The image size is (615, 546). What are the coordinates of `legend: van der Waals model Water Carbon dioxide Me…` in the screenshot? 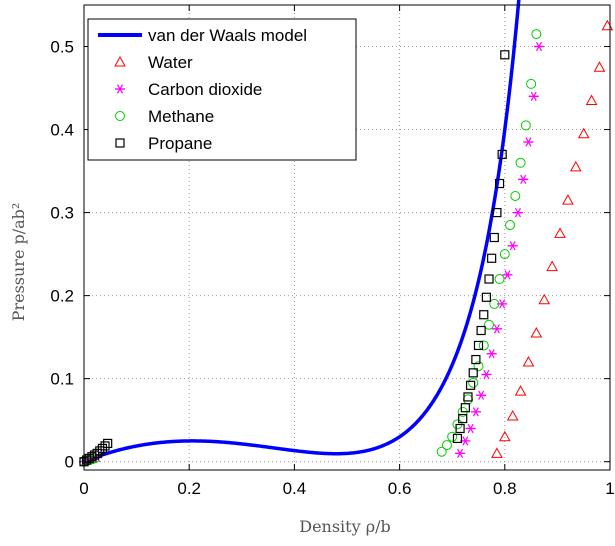 It's located at (222, 89).